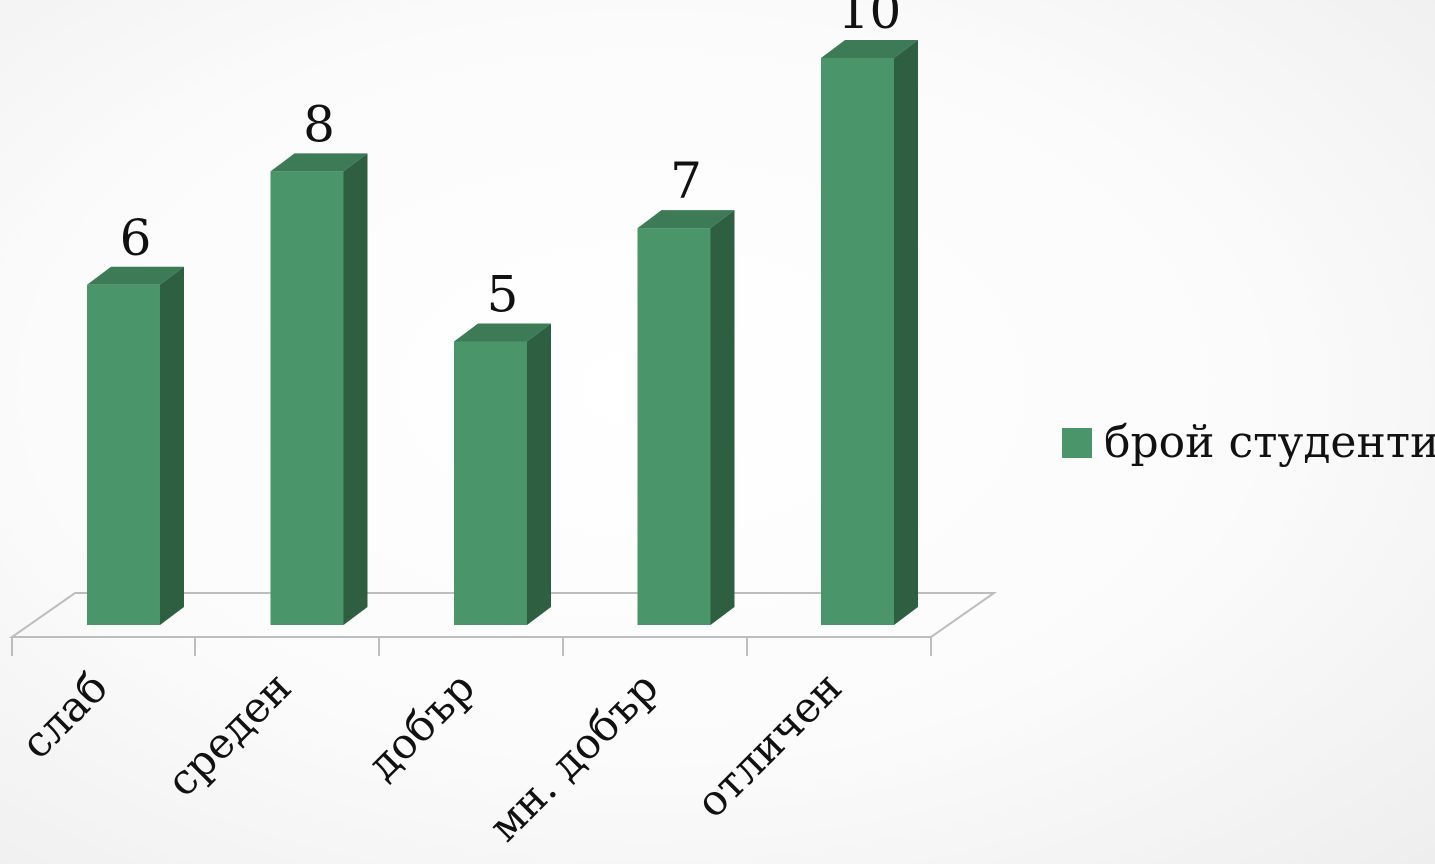  Describe the element at coordinates (420, 725) in the screenshot. I see `tick-label: добър` at that location.